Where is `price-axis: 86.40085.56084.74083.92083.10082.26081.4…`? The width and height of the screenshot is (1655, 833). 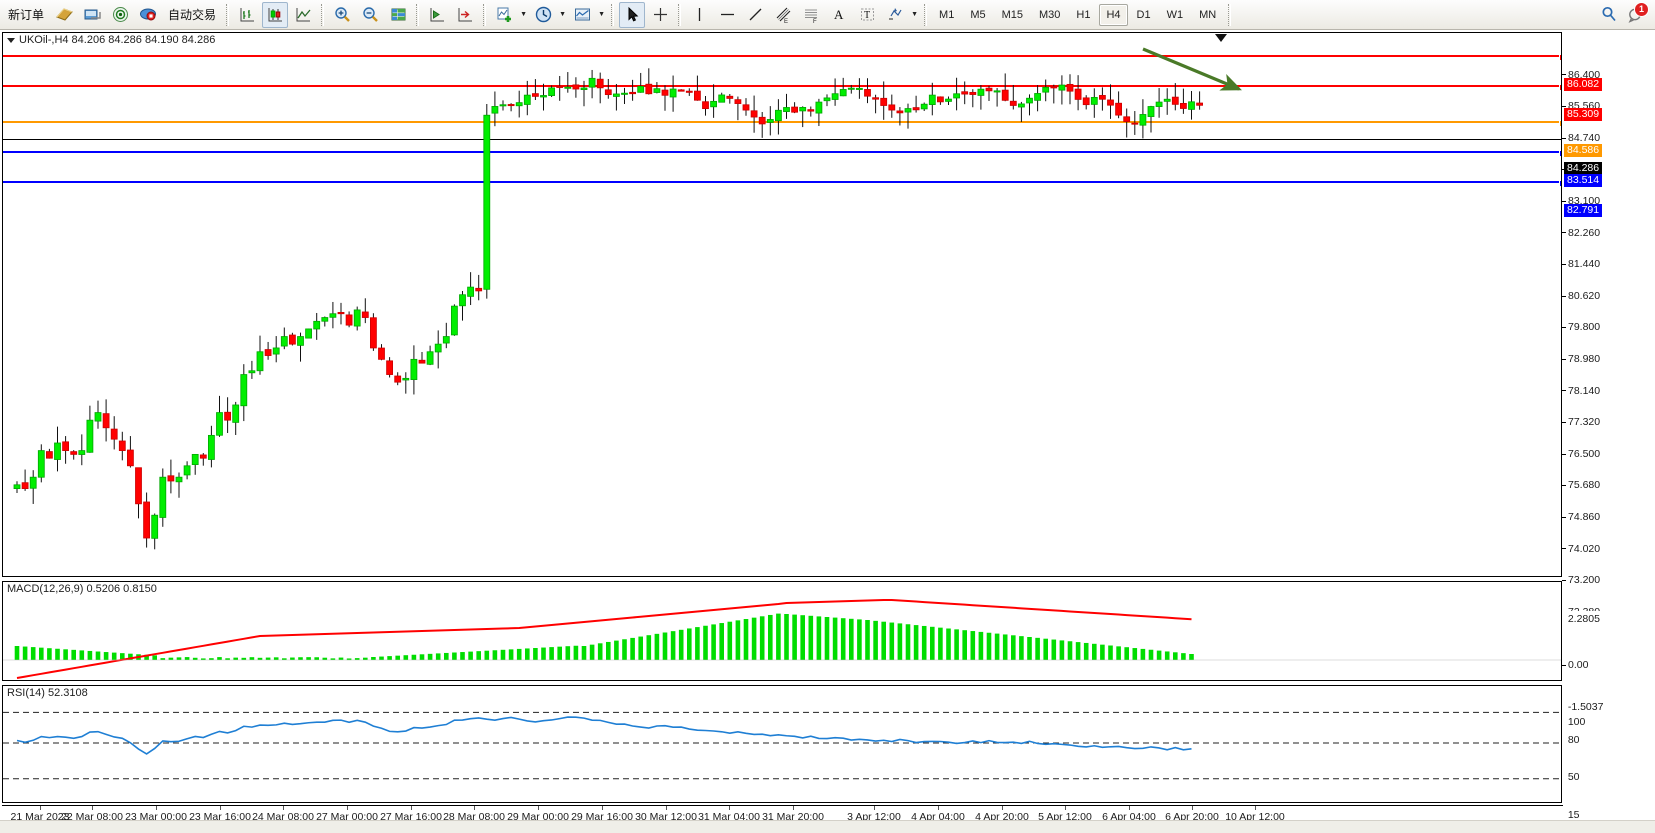
price-axis: 86.40085.56084.74083.92083.10082.26081.4… is located at coordinates (1608, 340).